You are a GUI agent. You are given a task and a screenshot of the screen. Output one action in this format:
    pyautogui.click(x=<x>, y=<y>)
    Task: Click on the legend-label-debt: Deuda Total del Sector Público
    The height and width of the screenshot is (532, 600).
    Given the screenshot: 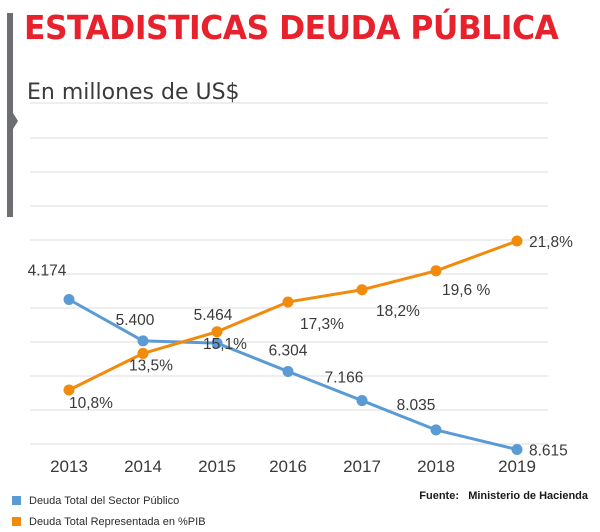 What is the action you would take?
    pyautogui.click(x=104, y=500)
    